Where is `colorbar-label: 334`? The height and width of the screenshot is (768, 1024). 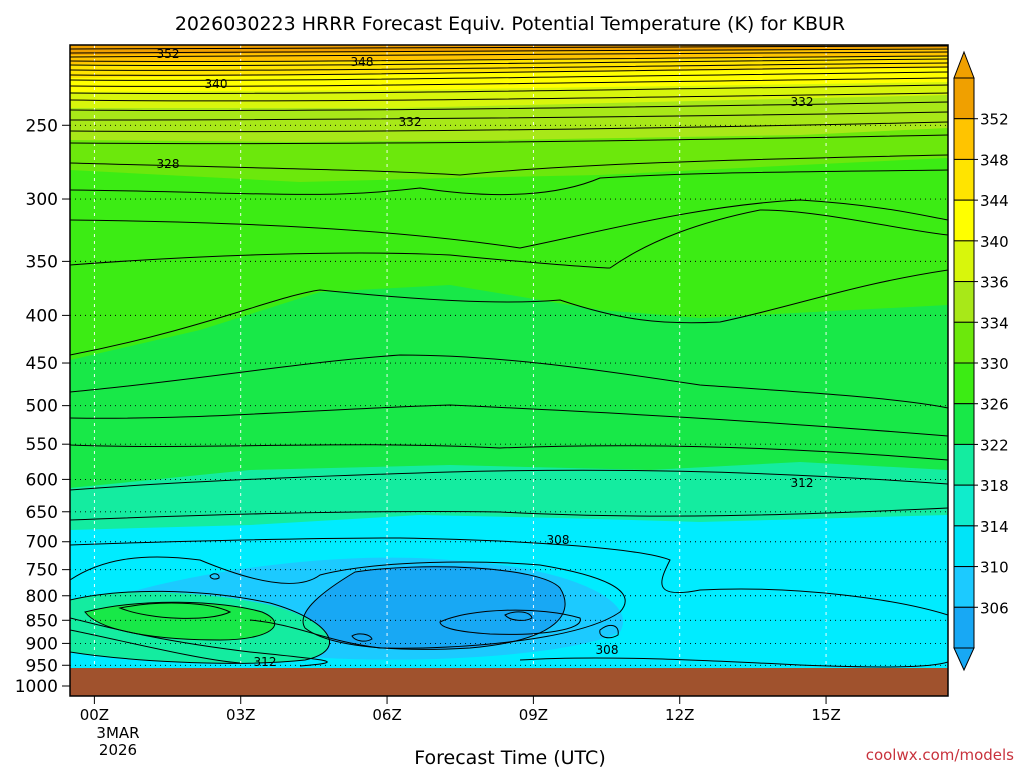 colorbar-label: 334 is located at coordinates (994, 323).